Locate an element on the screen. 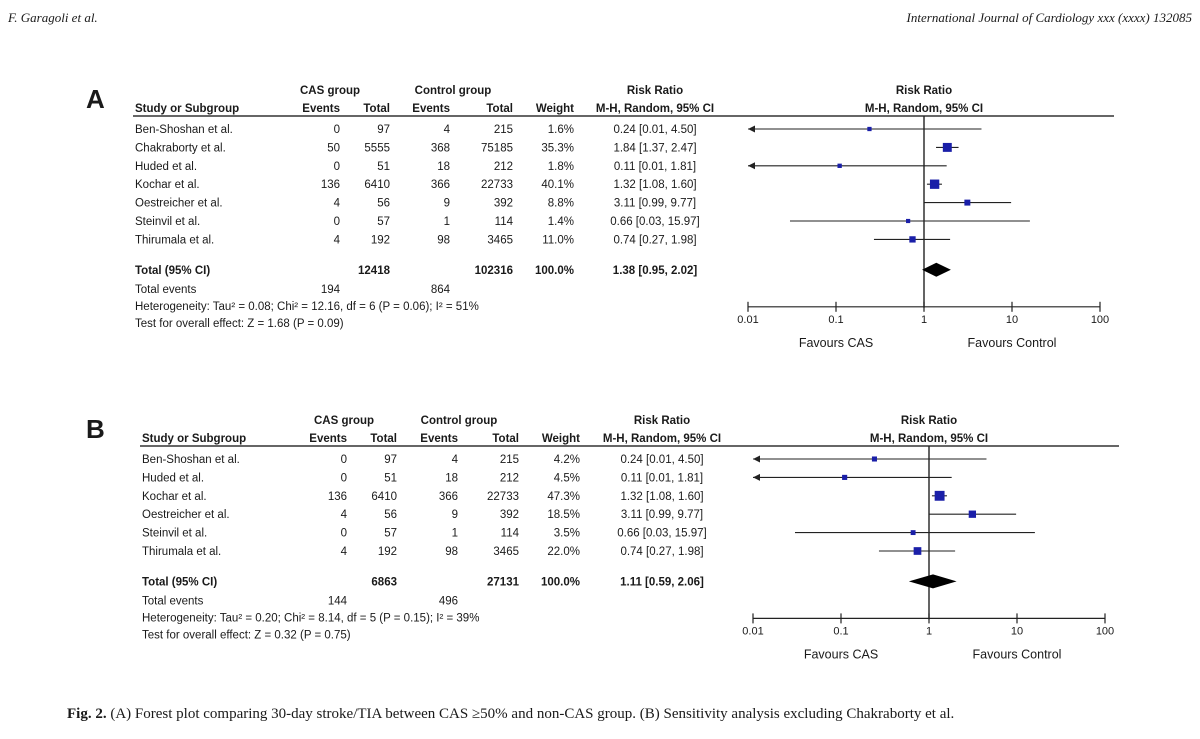  weight-cell: 4.5% is located at coordinates (567, 478).